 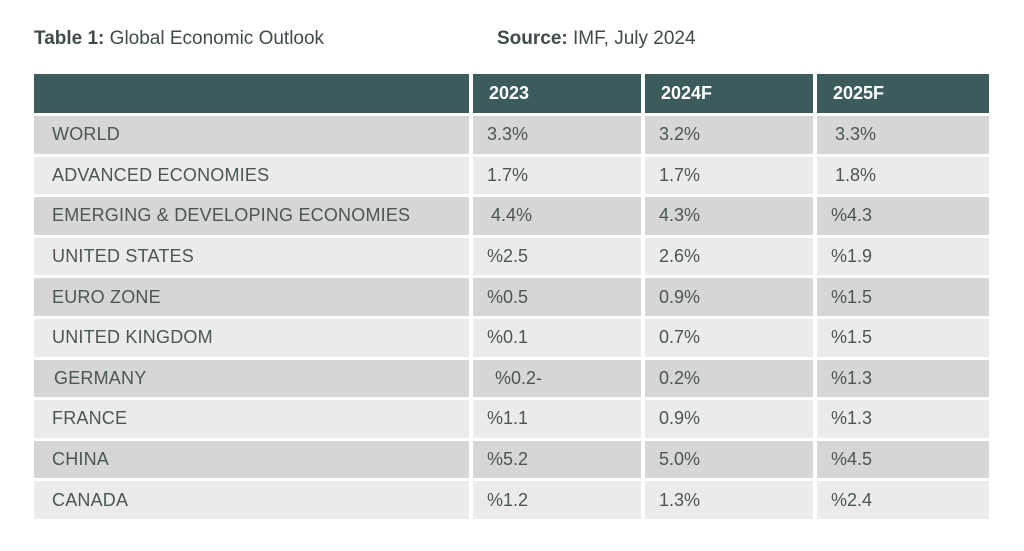 What do you see at coordinates (903, 216) in the screenshot?
I see `cell-emerging-2025f: %4.3` at bounding box center [903, 216].